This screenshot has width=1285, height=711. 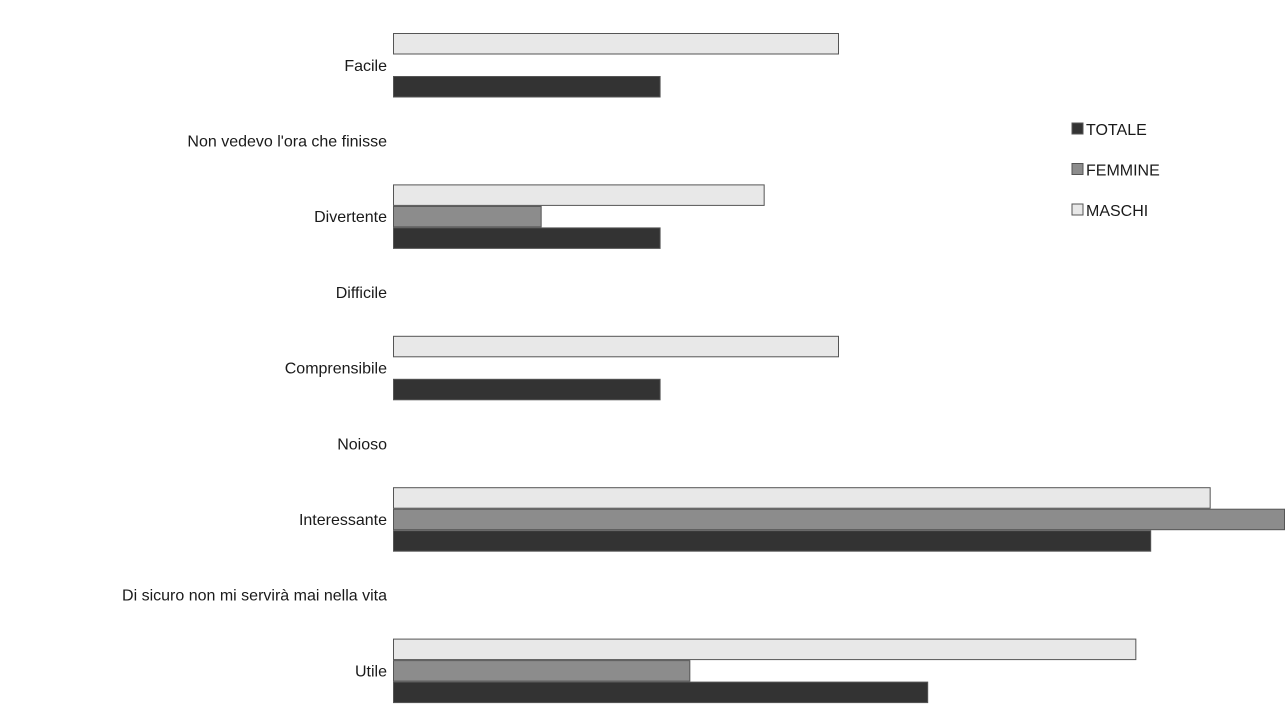 What do you see at coordinates (527, 389) in the screenshot?
I see `bar-totale-comprensibile` at bounding box center [527, 389].